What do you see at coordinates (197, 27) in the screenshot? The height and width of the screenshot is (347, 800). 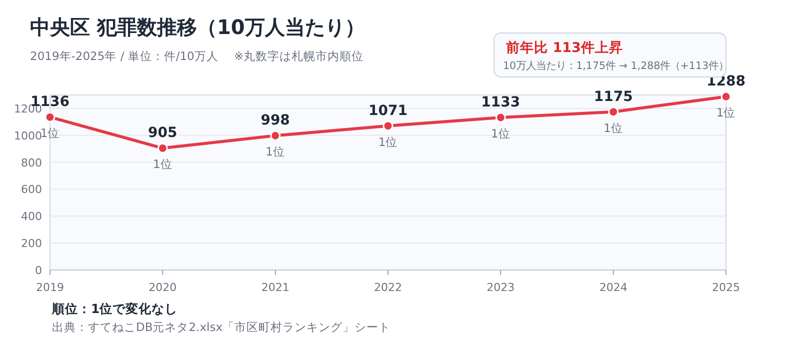 I see `chart-title: 中央区 犯罪数推移（10万人当たり）` at bounding box center [197, 27].